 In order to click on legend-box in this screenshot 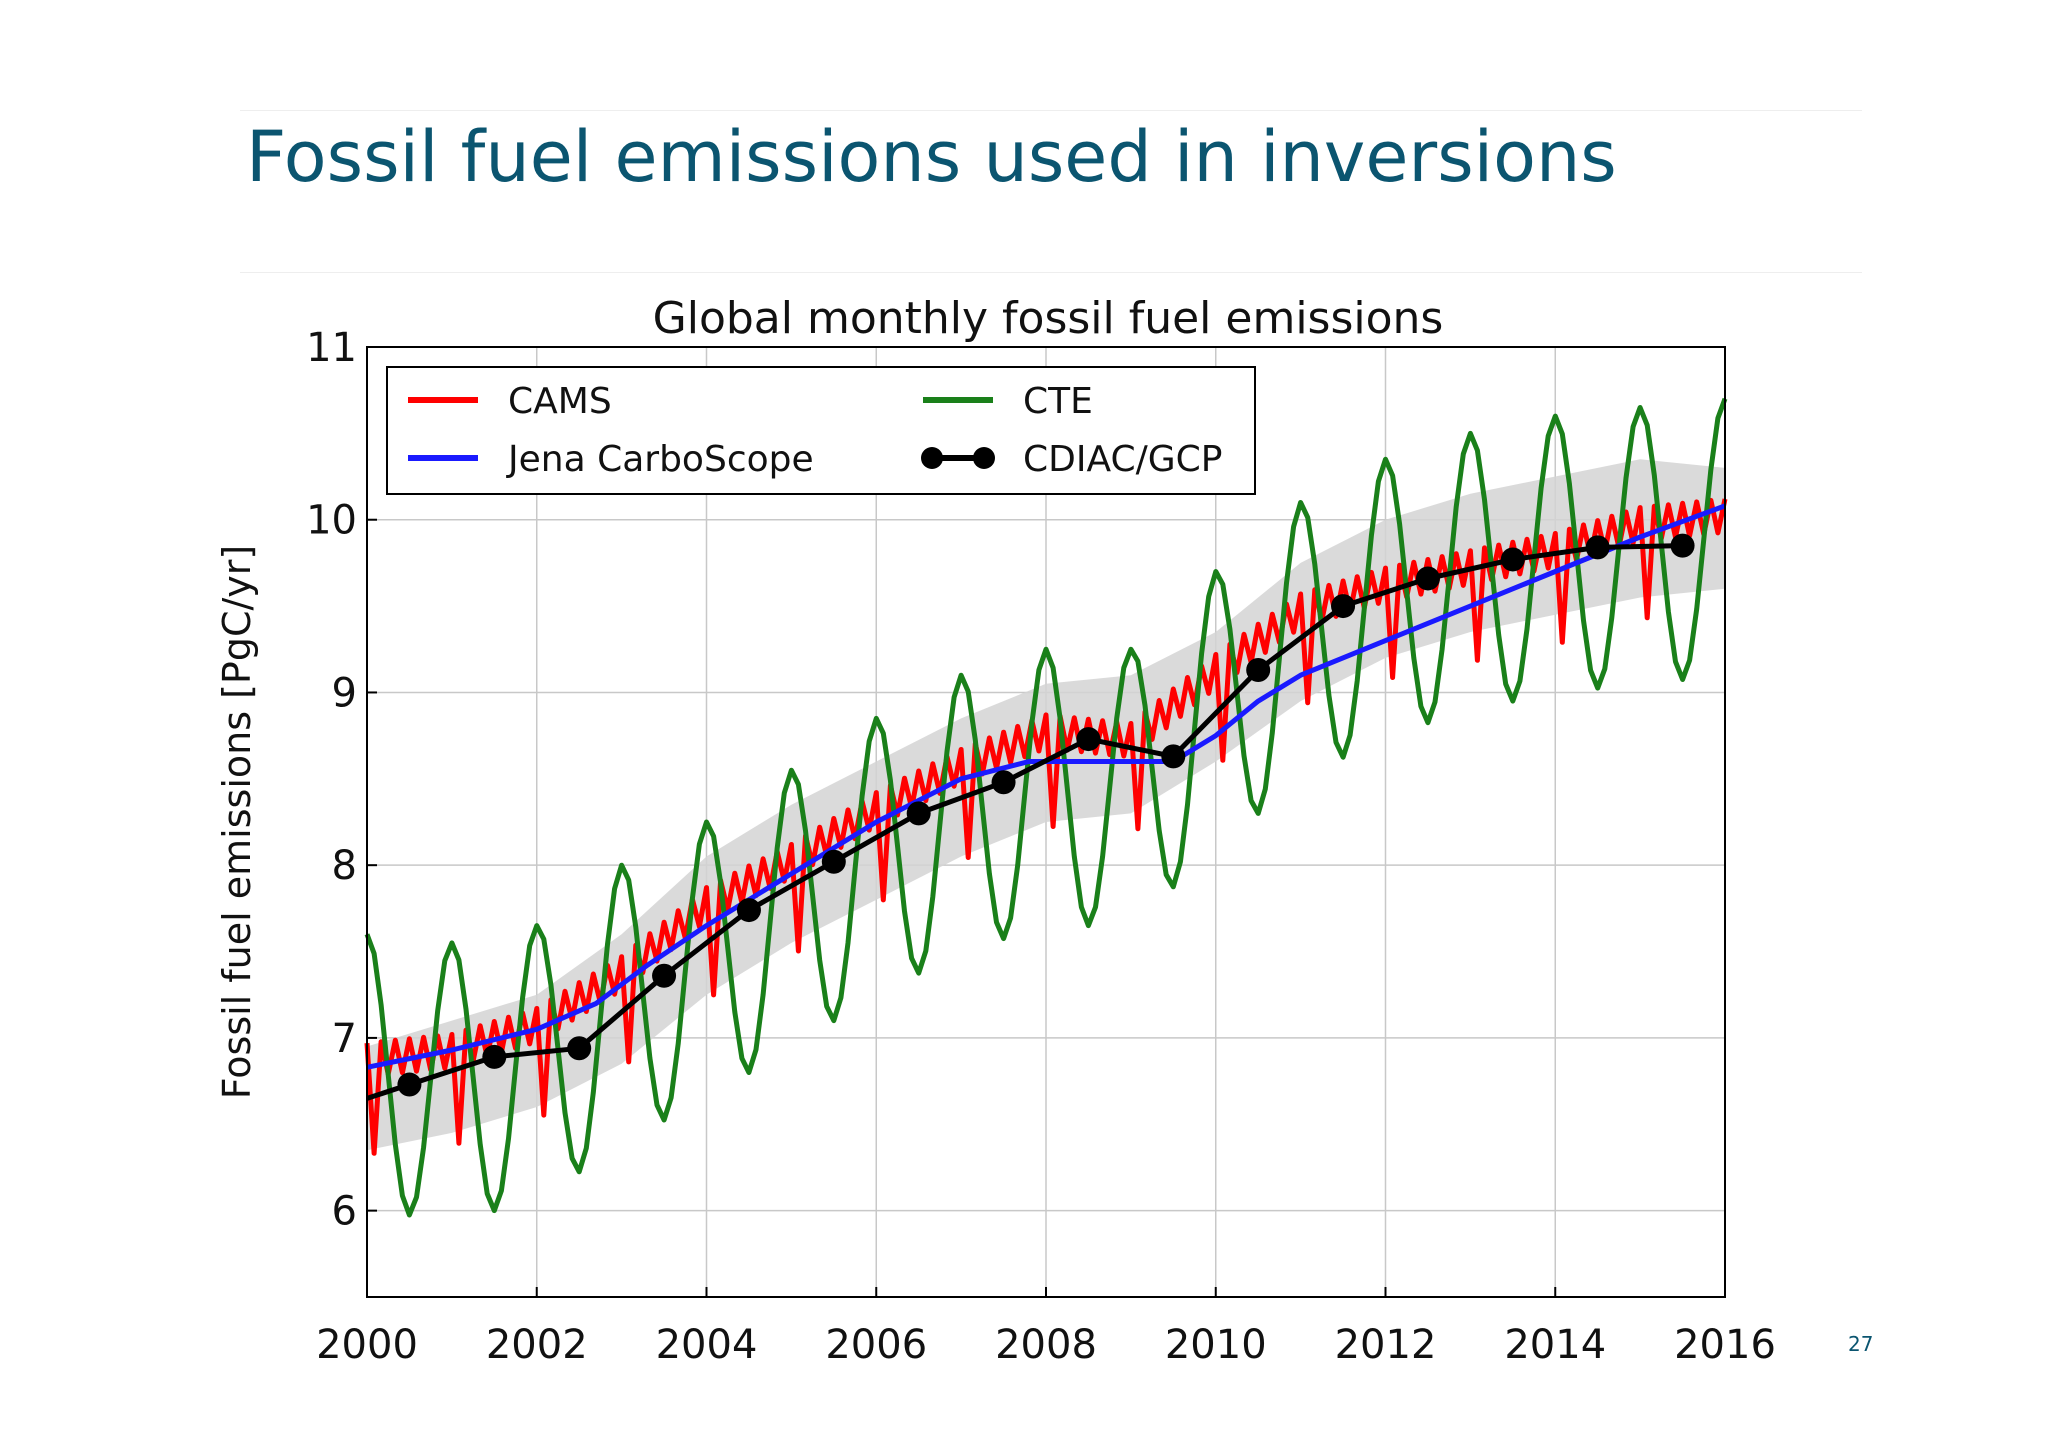, I will do `click(821, 430)`.